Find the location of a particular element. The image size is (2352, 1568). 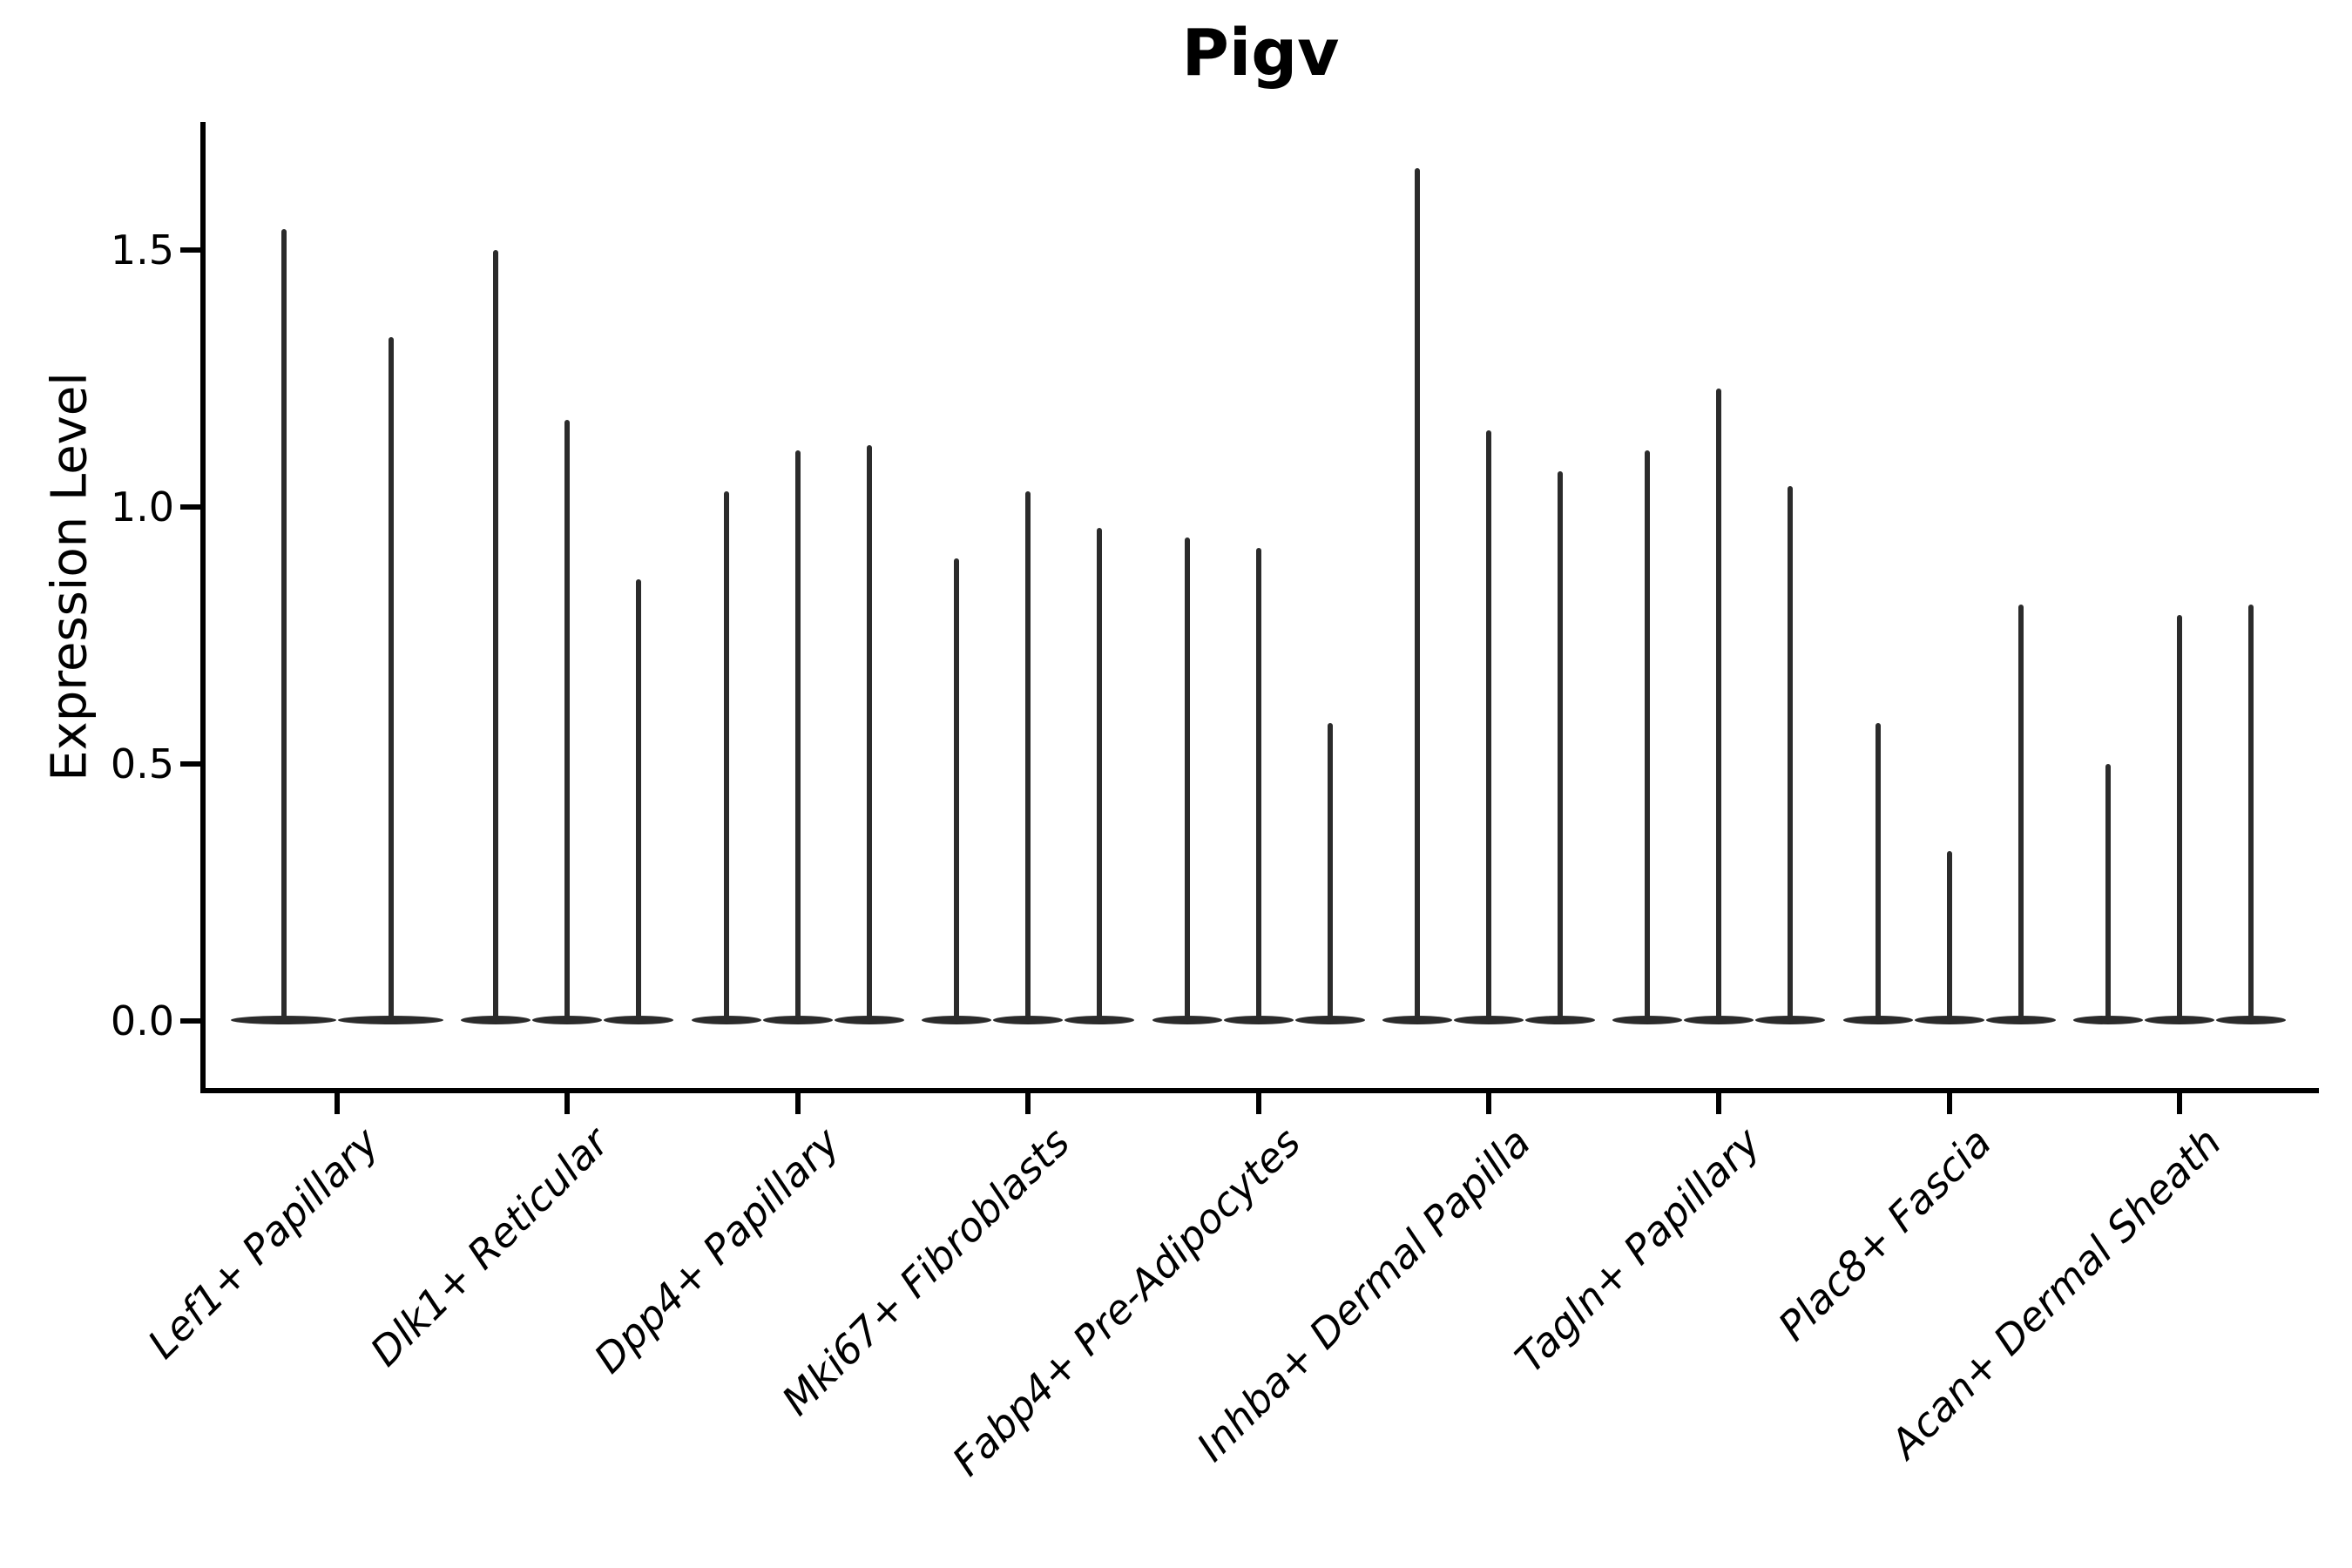

y-axis-spine is located at coordinates (203, 608).